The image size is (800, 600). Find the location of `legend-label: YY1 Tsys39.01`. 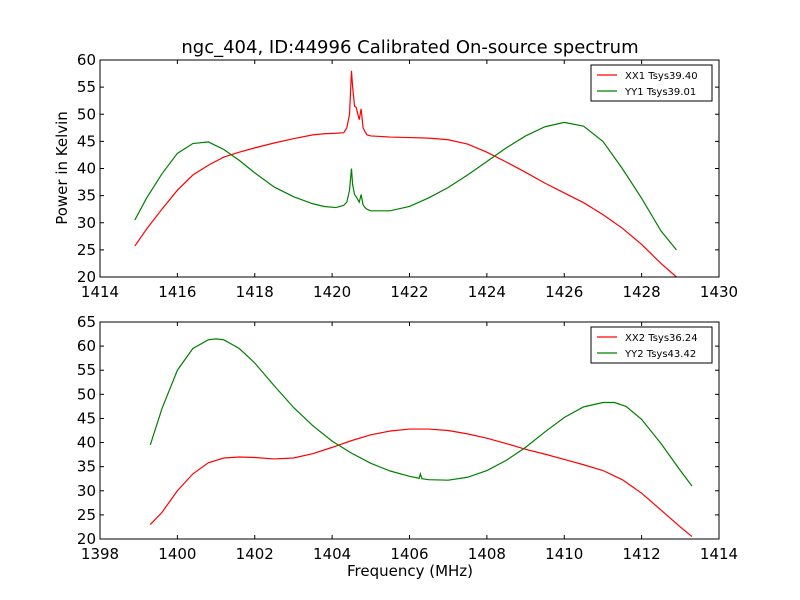

legend-label: YY1 Tsys39.01 is located at coordinates (660, 92).